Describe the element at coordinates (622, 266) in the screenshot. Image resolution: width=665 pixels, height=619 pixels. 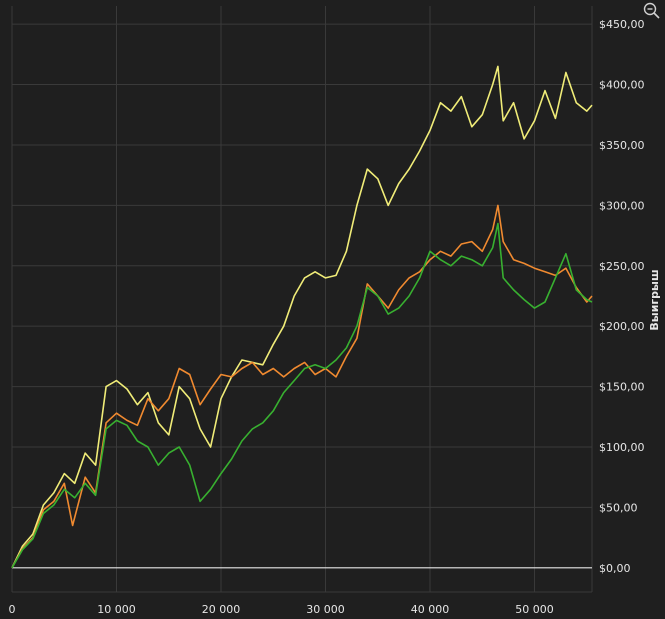
I see `y-tick-label: $250,00` at that location.